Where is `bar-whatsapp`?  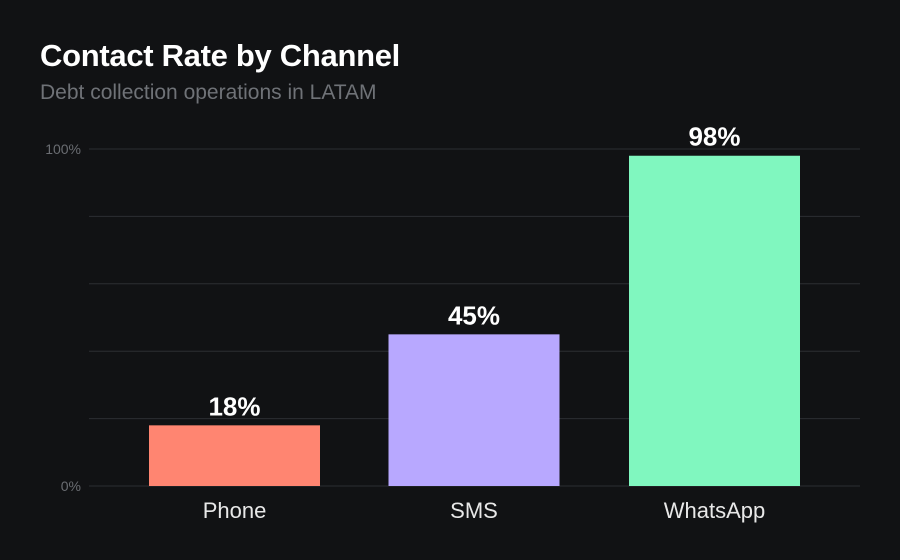
bar-whatsapp is located at coordinates (714, 321).